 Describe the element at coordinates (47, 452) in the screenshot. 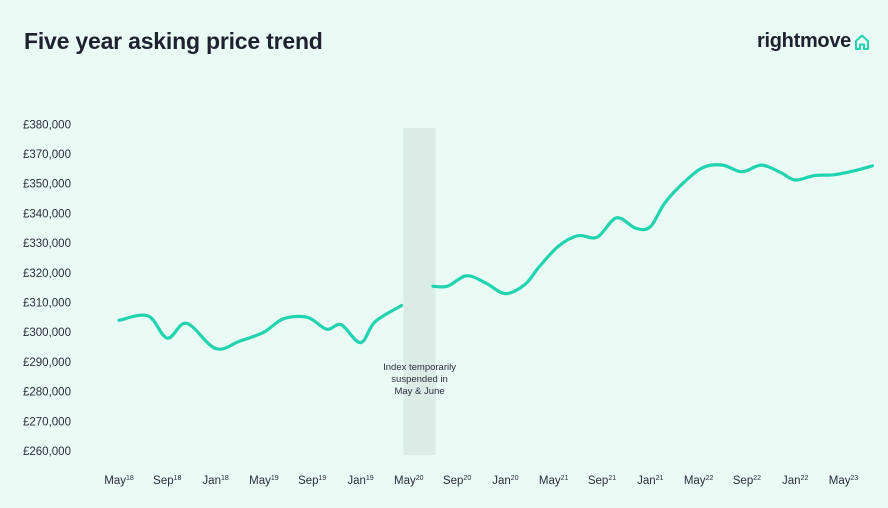

I see `y-tick-label: £260,000` at that location.